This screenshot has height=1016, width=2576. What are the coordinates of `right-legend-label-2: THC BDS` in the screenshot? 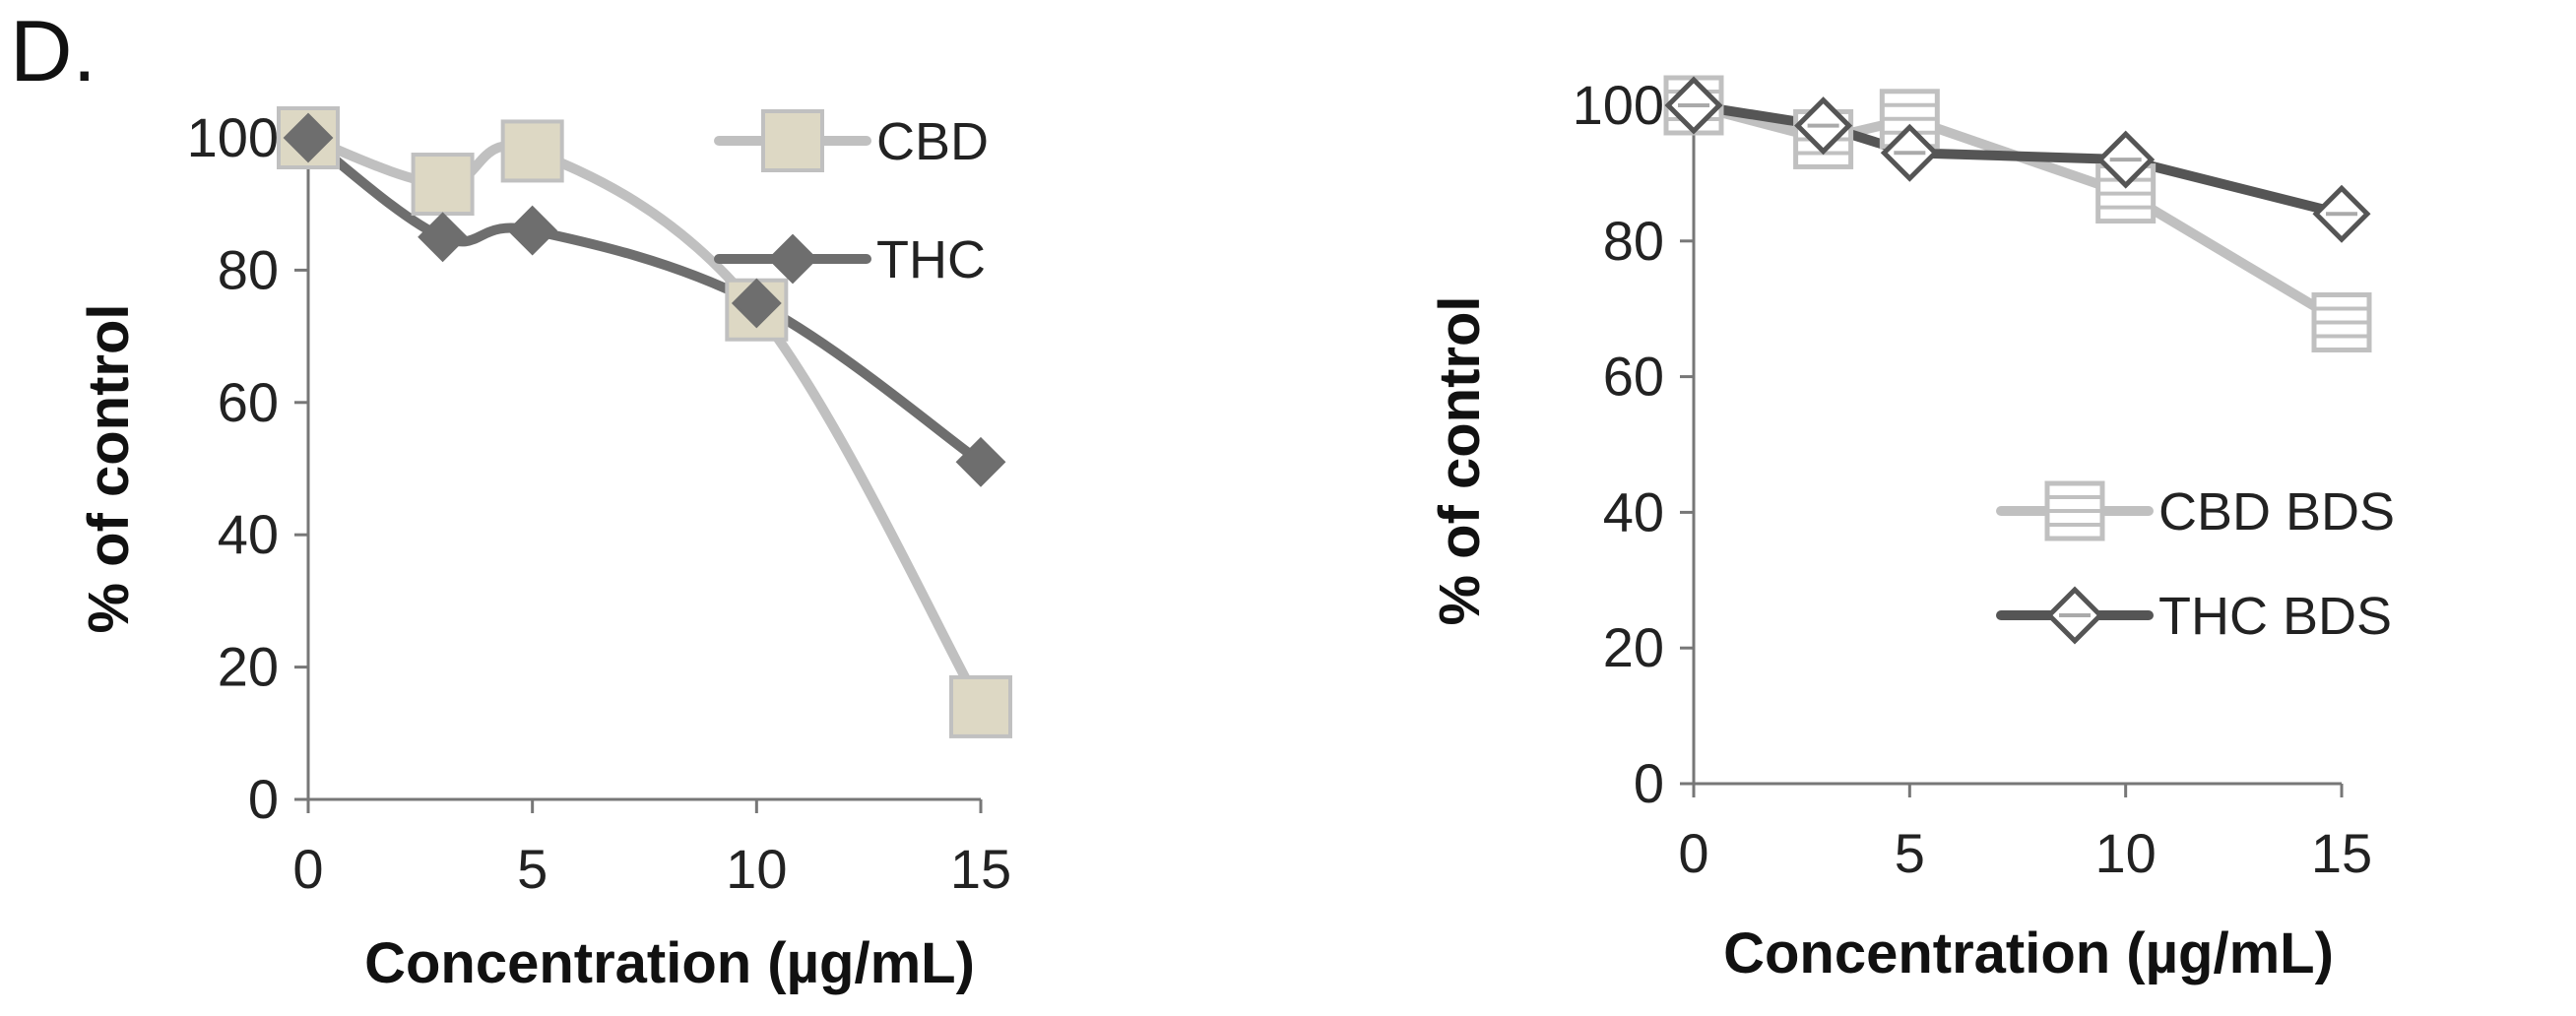 It's located at (2275, 616).